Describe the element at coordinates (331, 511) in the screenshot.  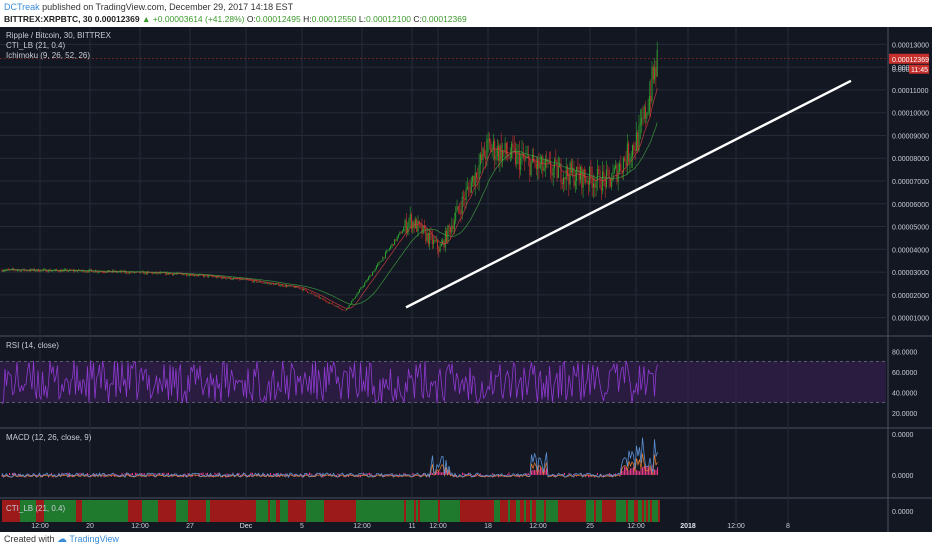
I see `cti-pane` at that location.